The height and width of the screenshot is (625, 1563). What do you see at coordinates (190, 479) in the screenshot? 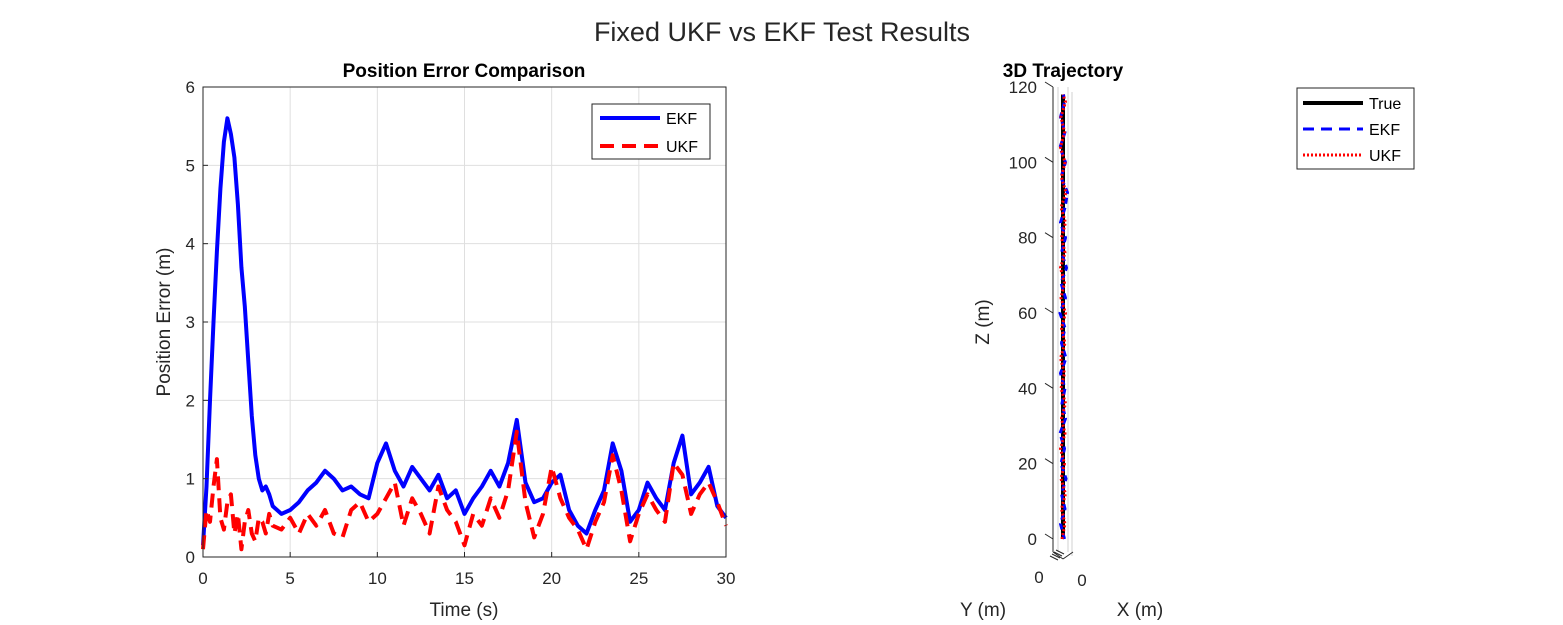
I see `y-tick-label-1: 1` at bounding box center [190, 479].